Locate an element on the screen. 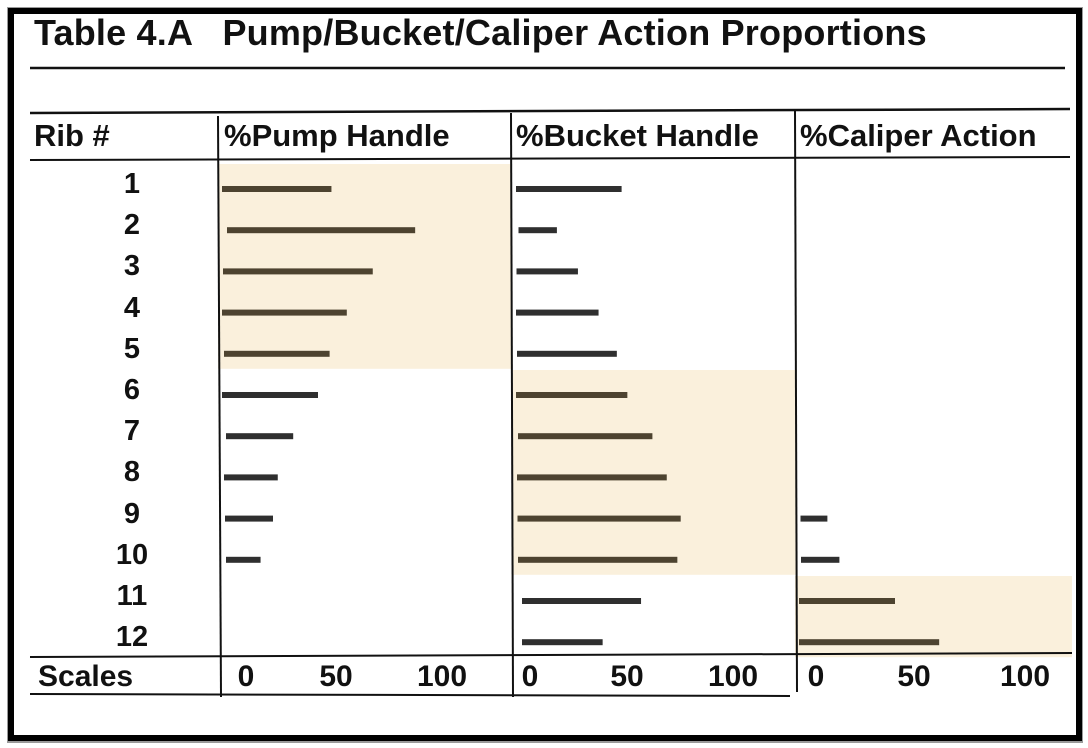 The height and width of the screenshot is (748, 1088). scales-label: Scales is located at coordinates (86, 676).